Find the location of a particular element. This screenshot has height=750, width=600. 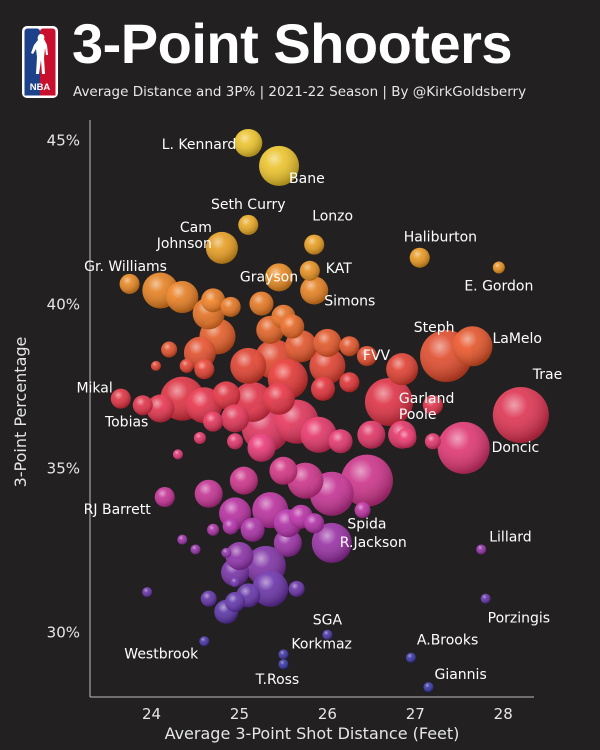

point-label: Porzingis is located at coordinates (519, 619).